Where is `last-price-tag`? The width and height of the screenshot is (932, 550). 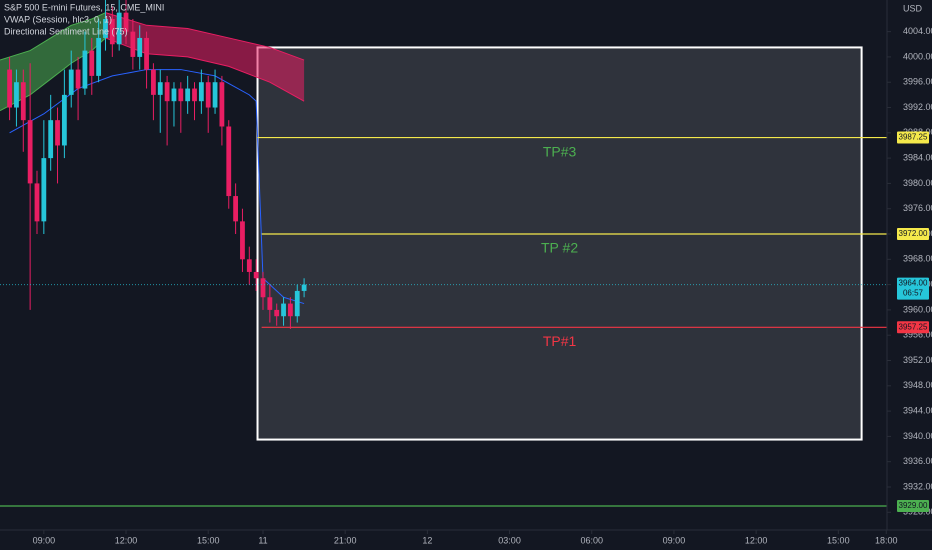
last-price-tag is located at coordinates (913, 288).